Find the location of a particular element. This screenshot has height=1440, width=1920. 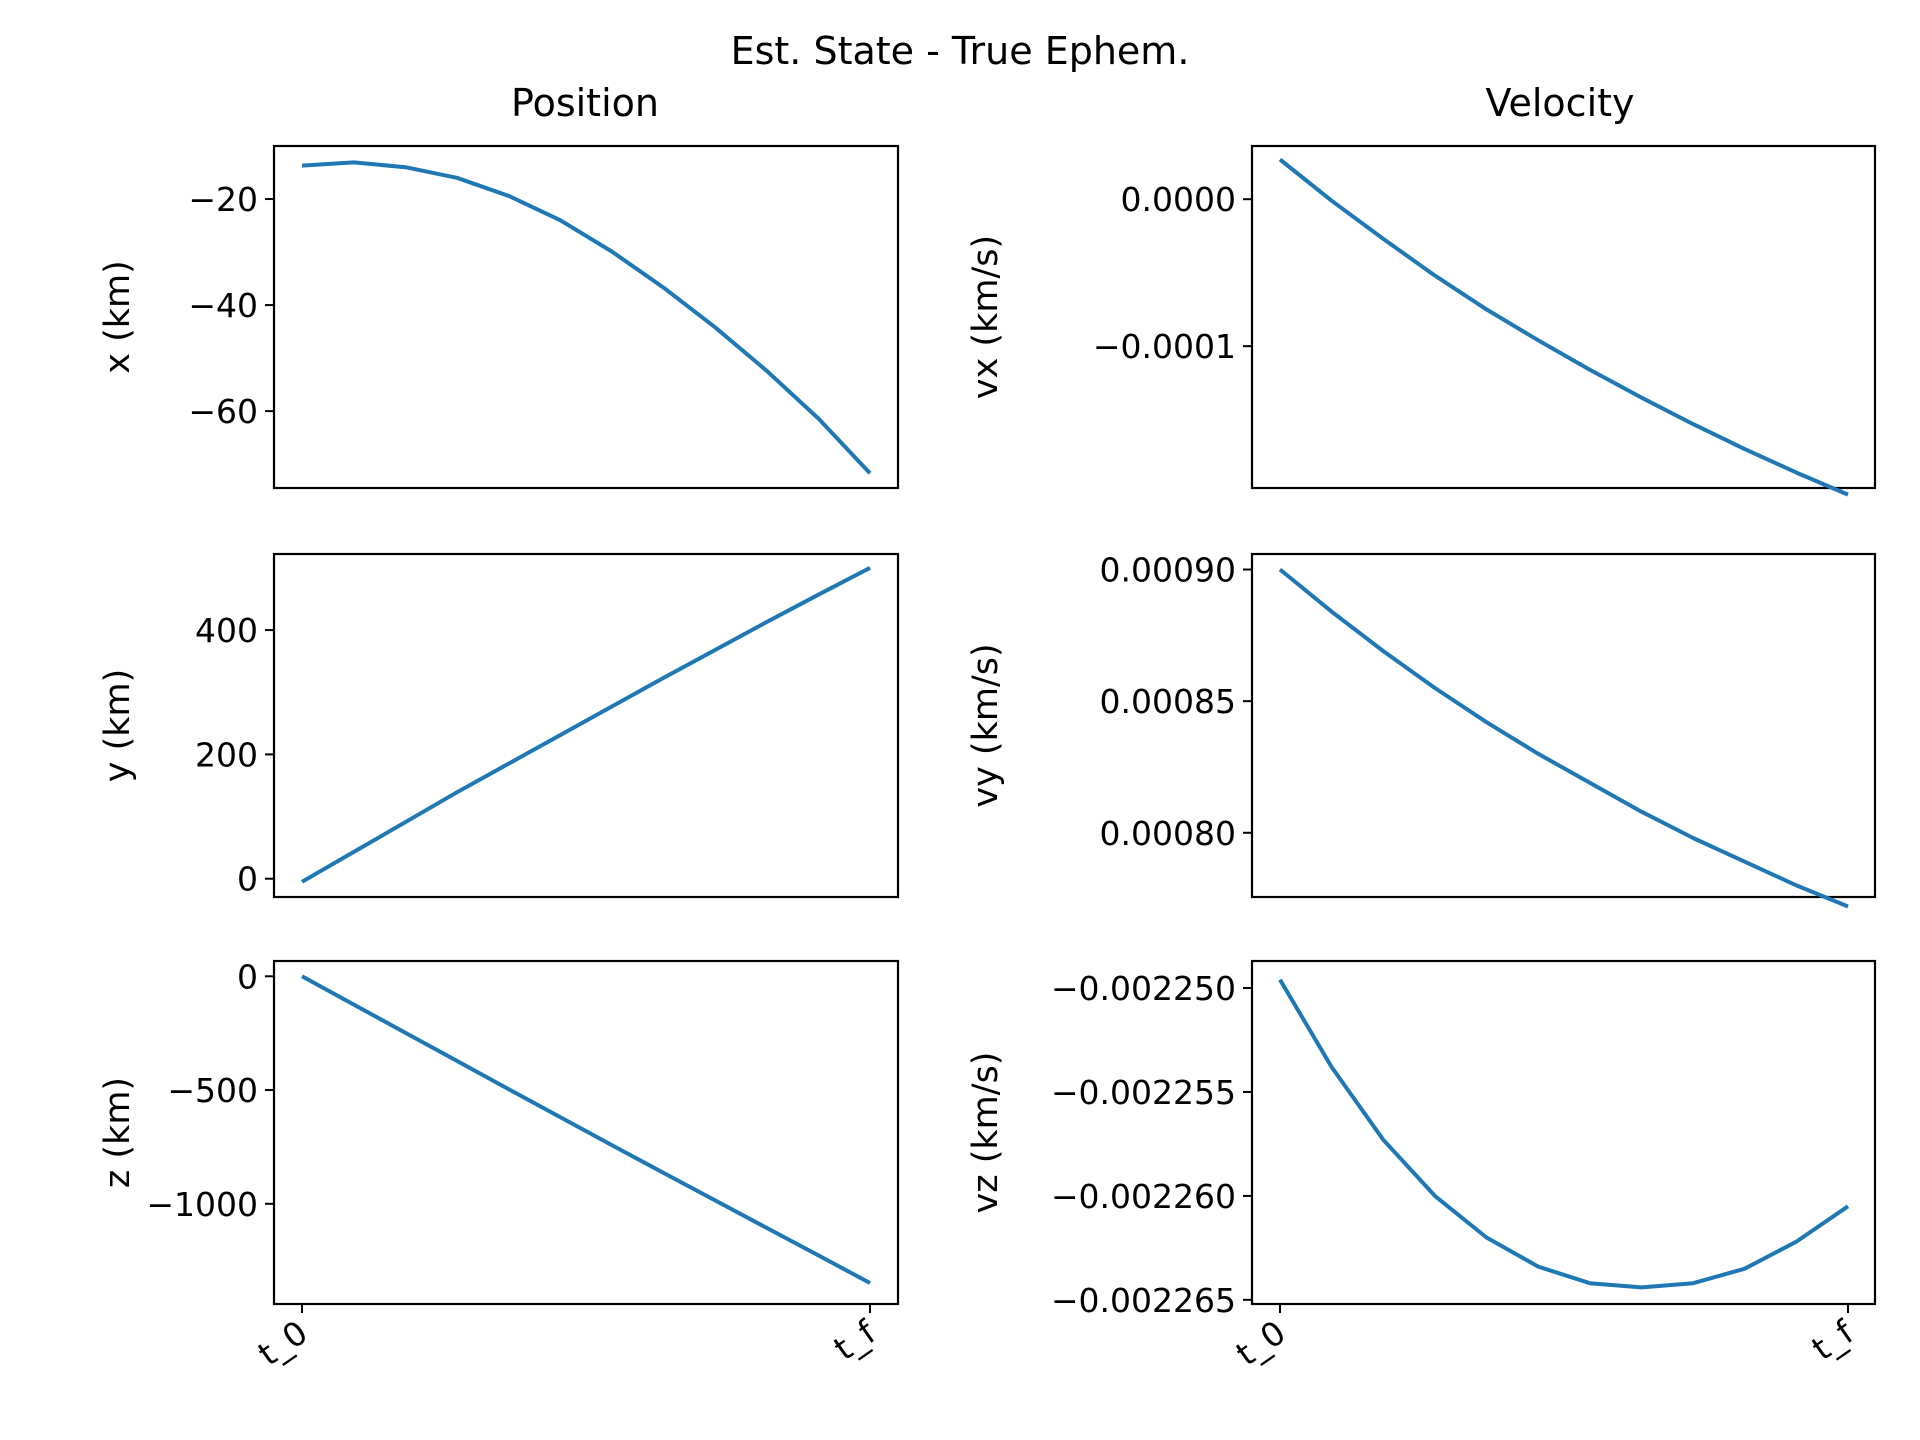

ylabel-x: x (km) is located at coordinates (118, 317).